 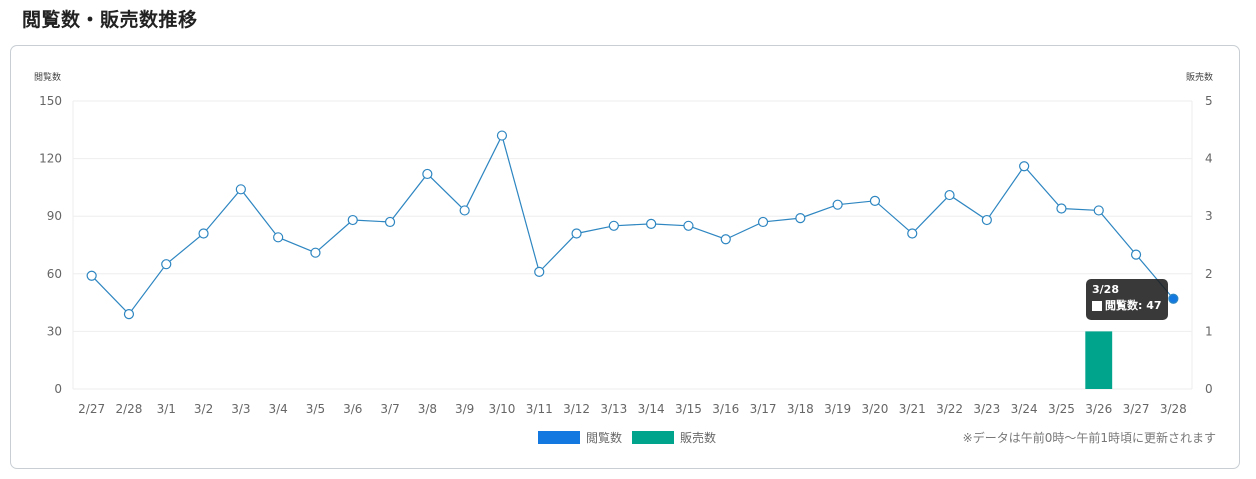 I want to click on x-axis-tick: 2/27, so click(x=91, y=409).